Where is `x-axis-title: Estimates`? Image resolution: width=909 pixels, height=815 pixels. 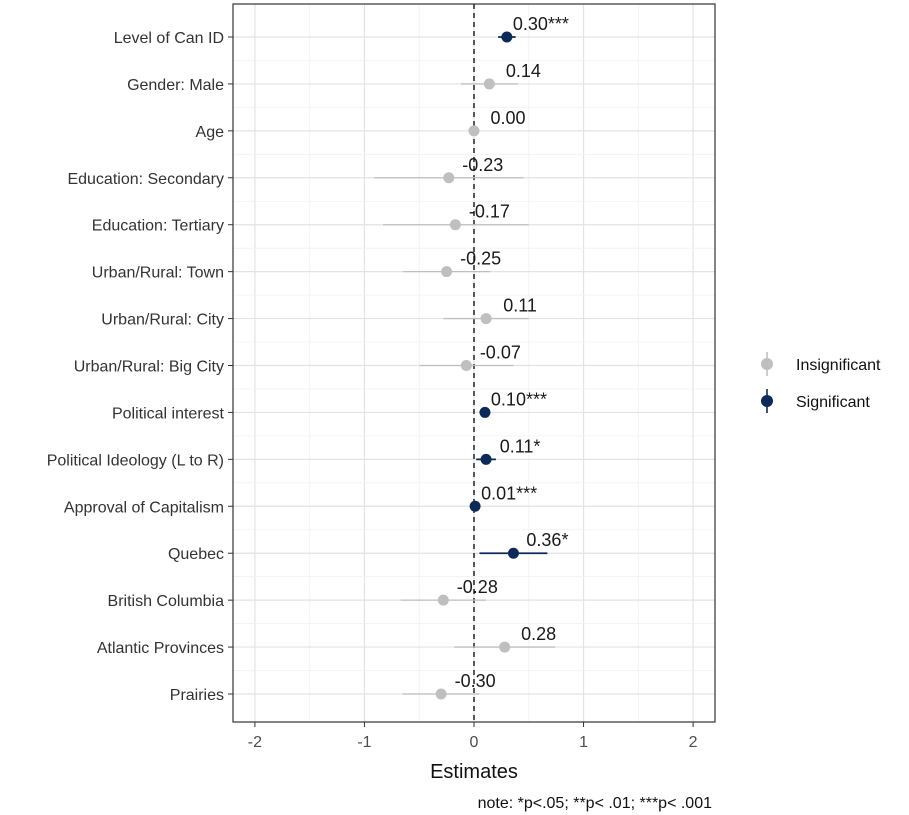 x-axis-title: Estimates is located at coordinates (474, 772).